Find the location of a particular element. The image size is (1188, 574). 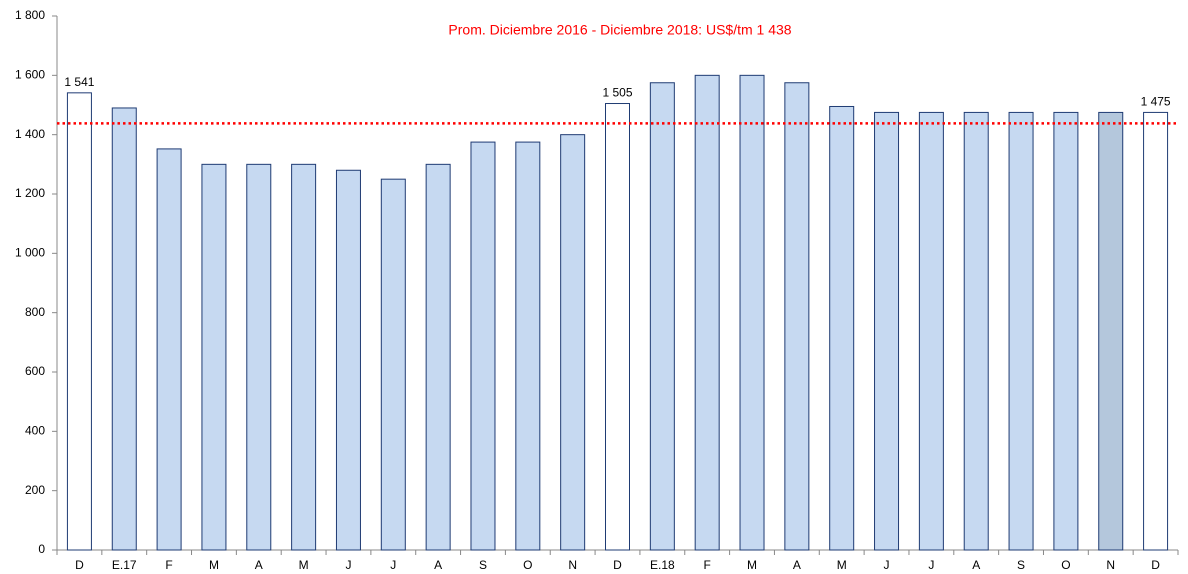

value-label: 1 475 is located at coordinates (1156, 102).